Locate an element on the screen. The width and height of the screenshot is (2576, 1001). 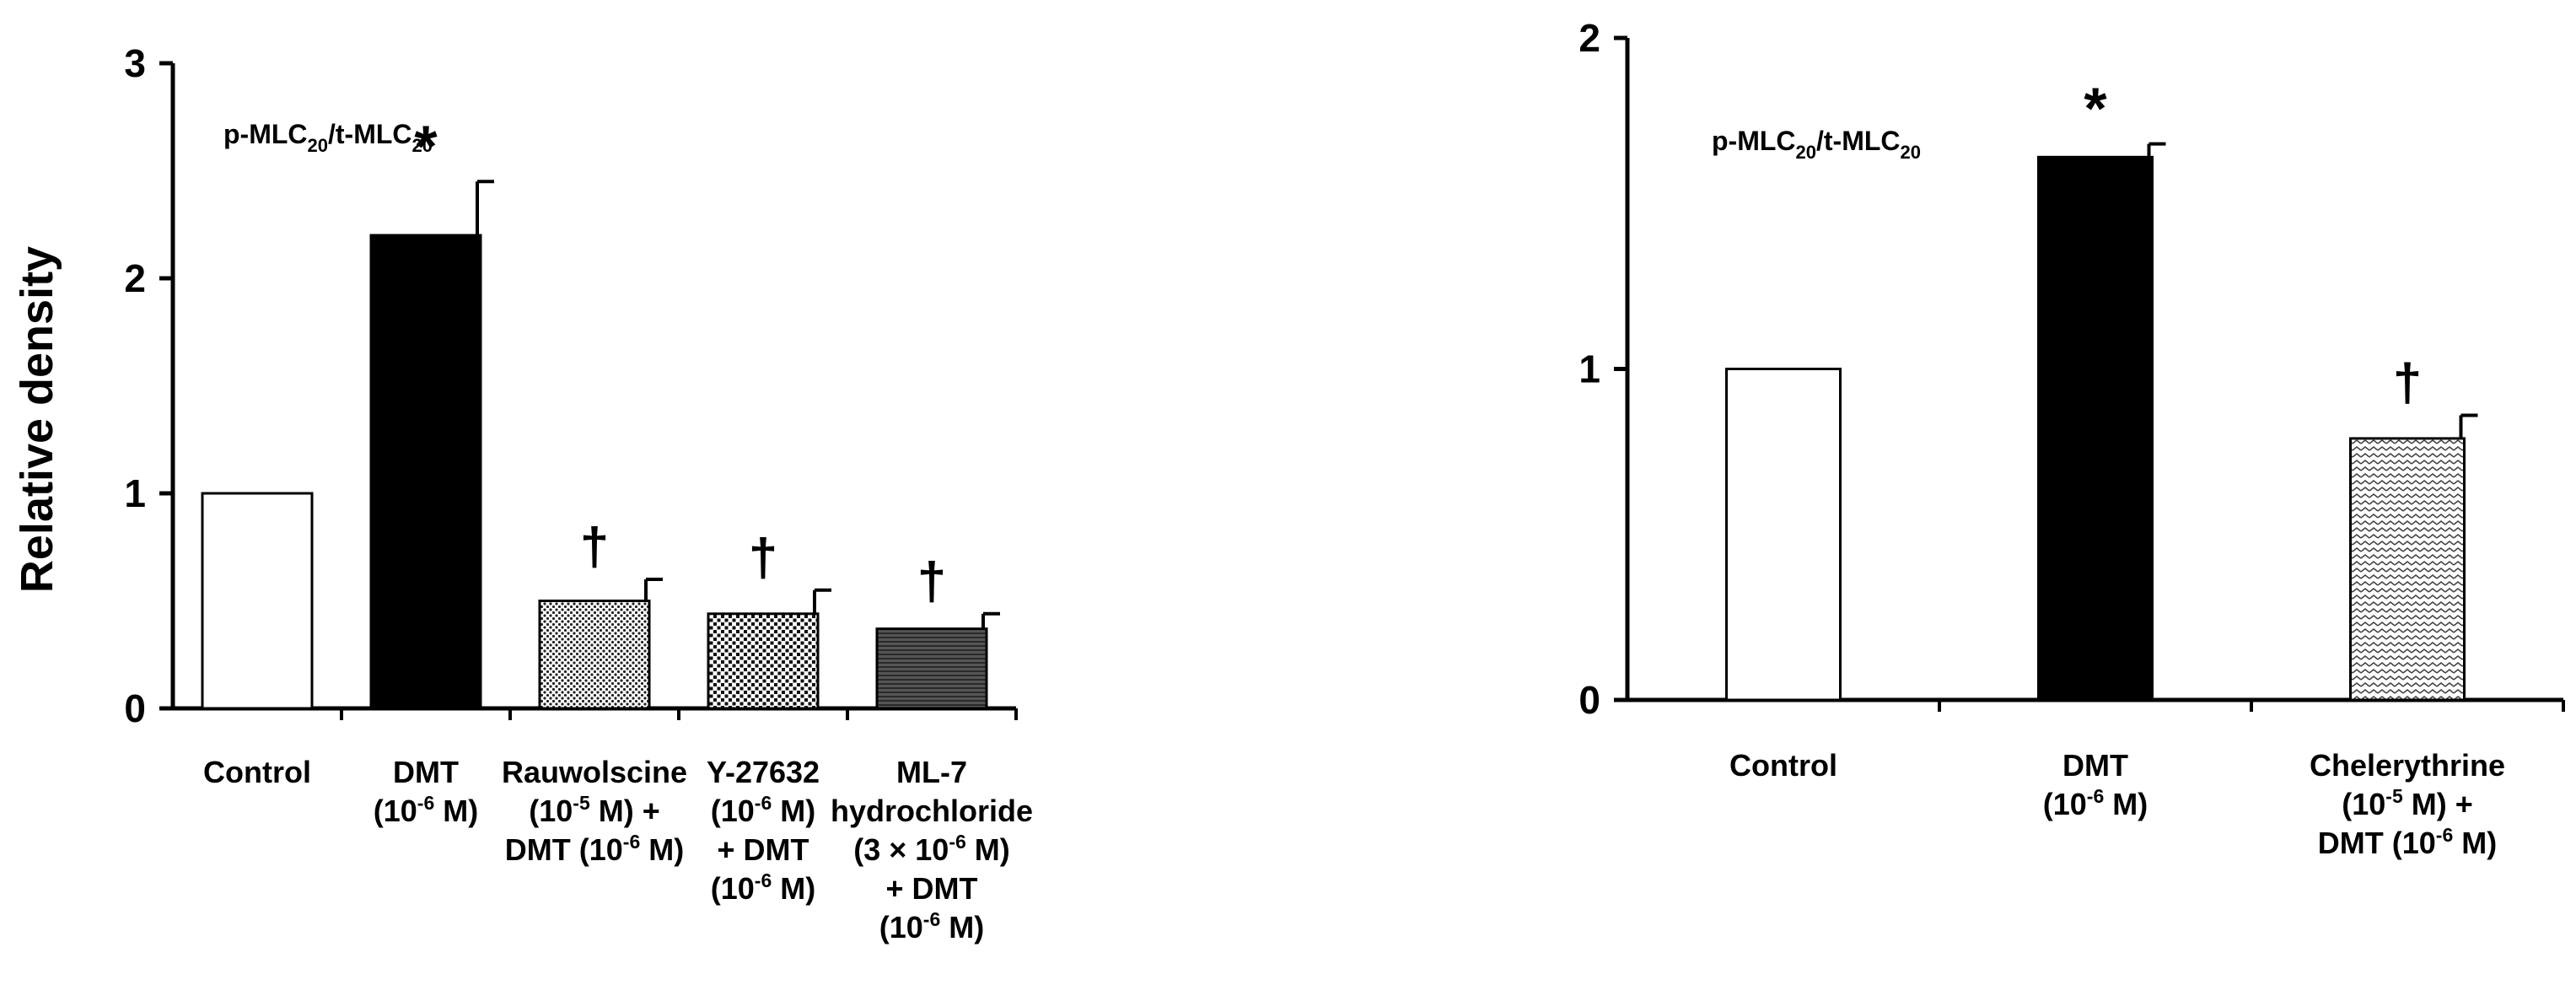
x-category-label: ML-7 is located at coordinates (932, 772).